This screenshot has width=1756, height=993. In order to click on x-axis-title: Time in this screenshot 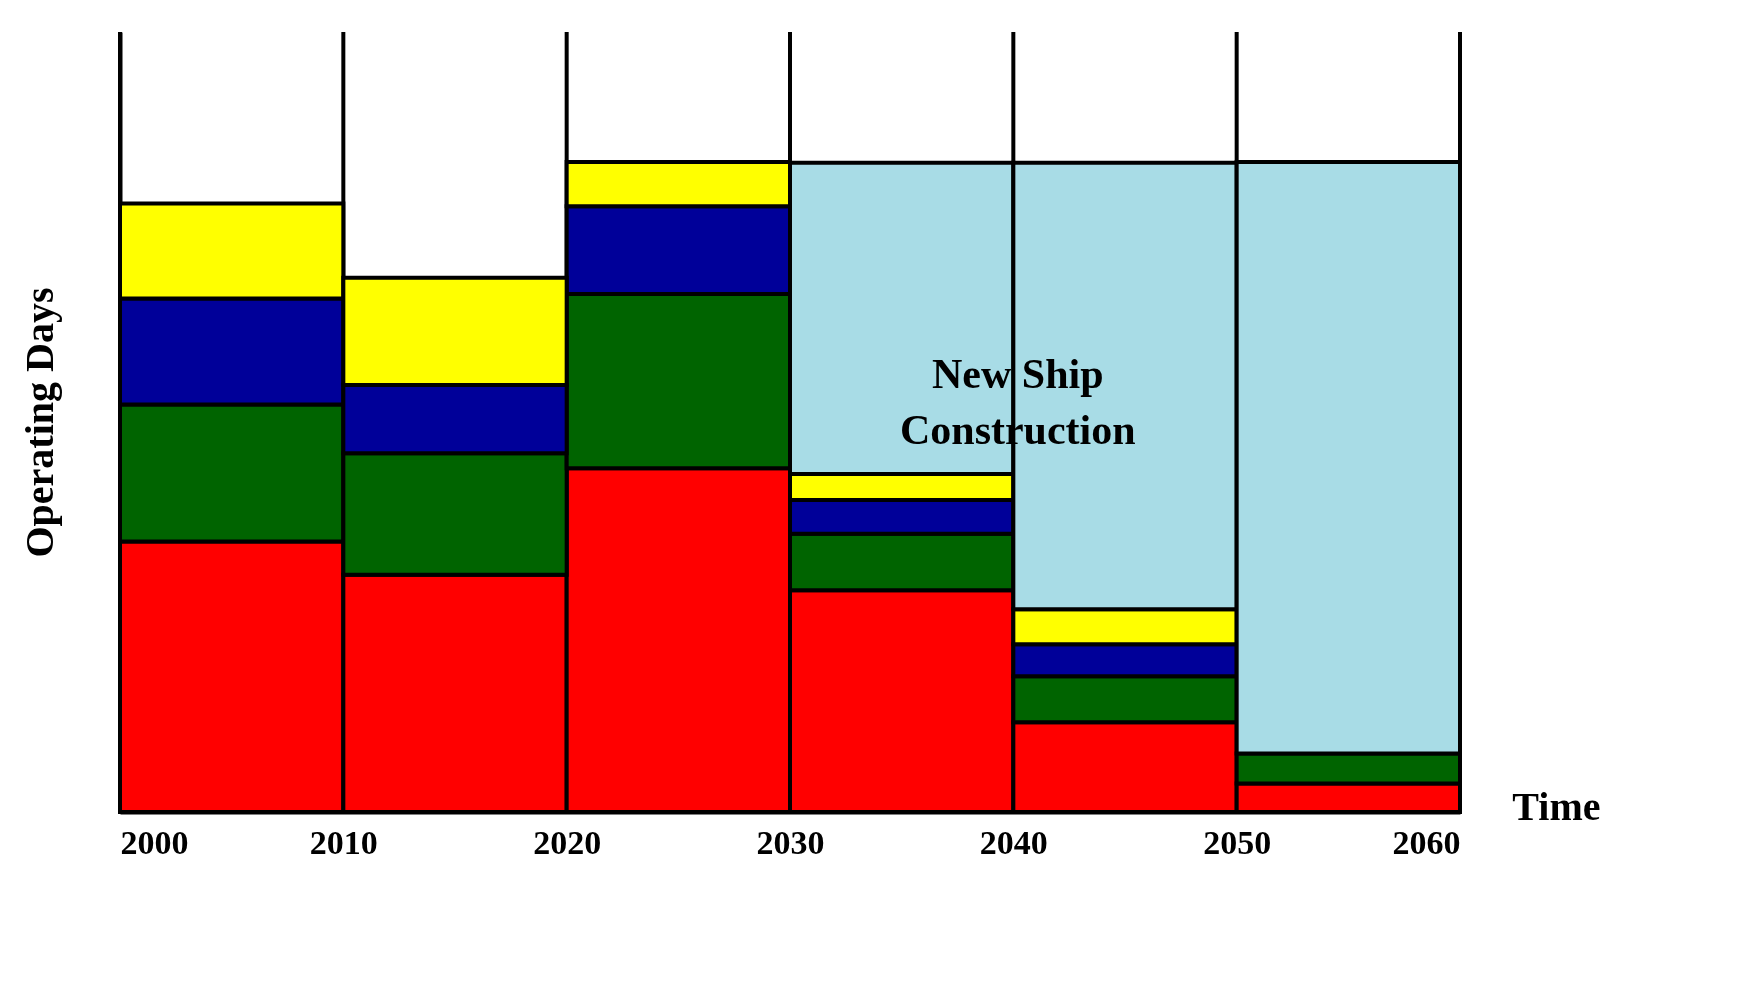, I will do `click(1556, 806)`.